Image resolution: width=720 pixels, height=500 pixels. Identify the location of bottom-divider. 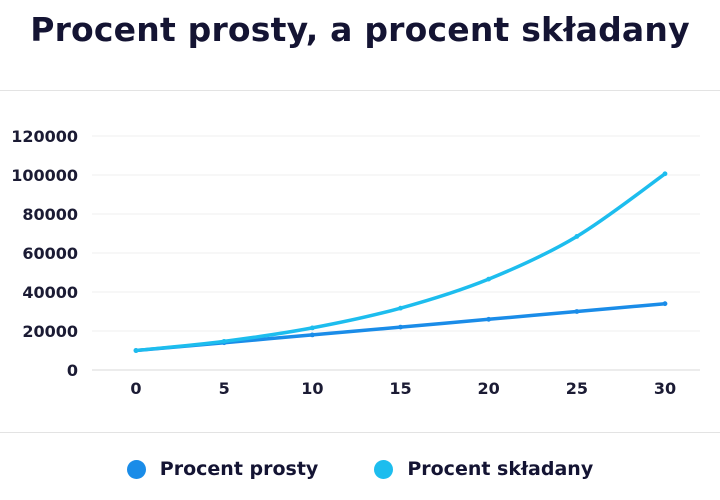
(360, 432).